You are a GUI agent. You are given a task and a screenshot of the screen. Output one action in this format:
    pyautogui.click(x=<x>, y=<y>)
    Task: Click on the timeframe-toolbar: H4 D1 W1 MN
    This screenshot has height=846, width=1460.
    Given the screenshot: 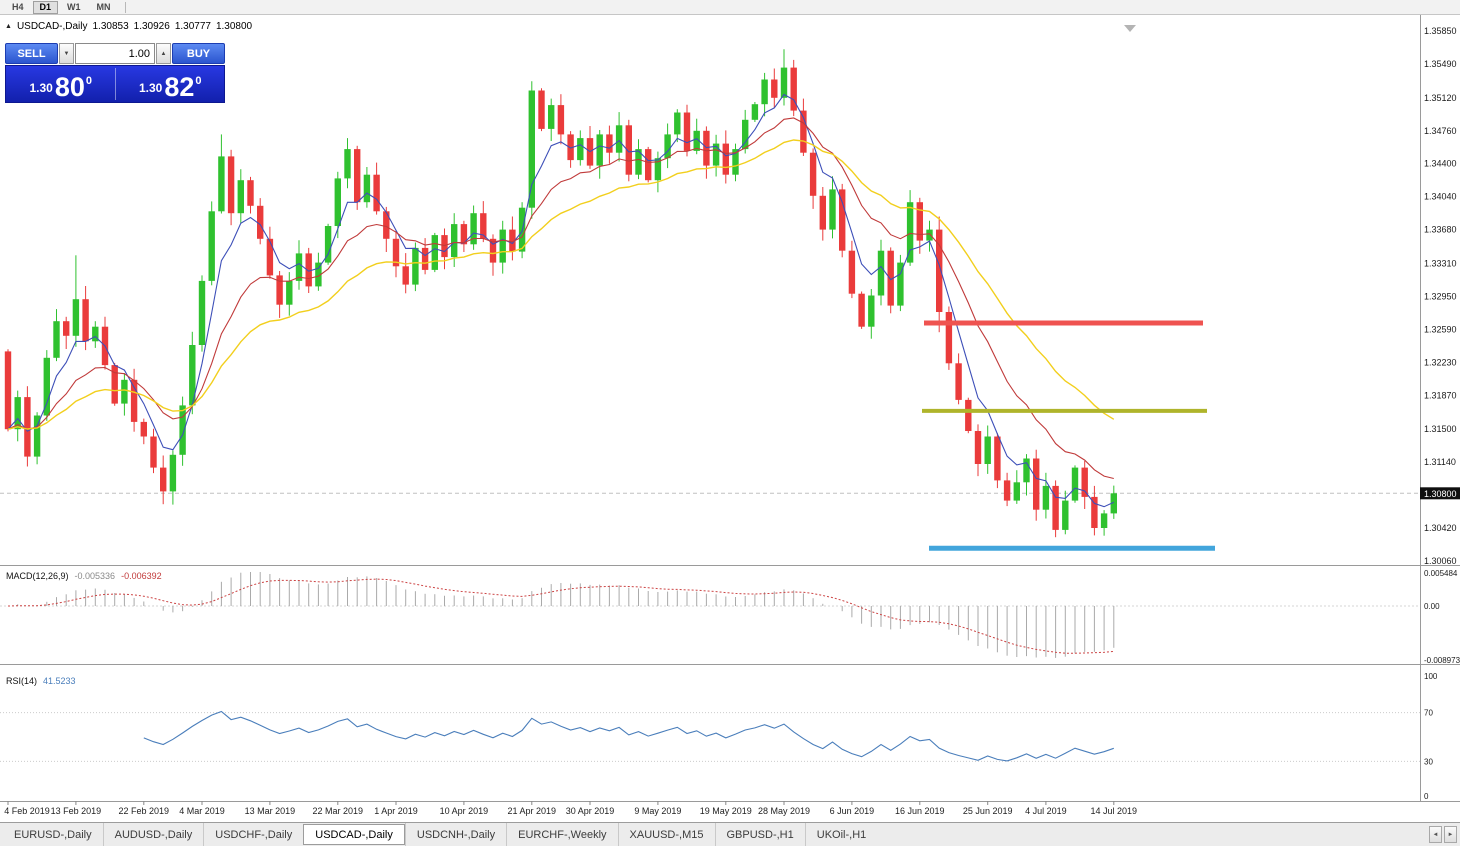 What is the action you would take?
    pyautogui.click(x=730, y=7)
    